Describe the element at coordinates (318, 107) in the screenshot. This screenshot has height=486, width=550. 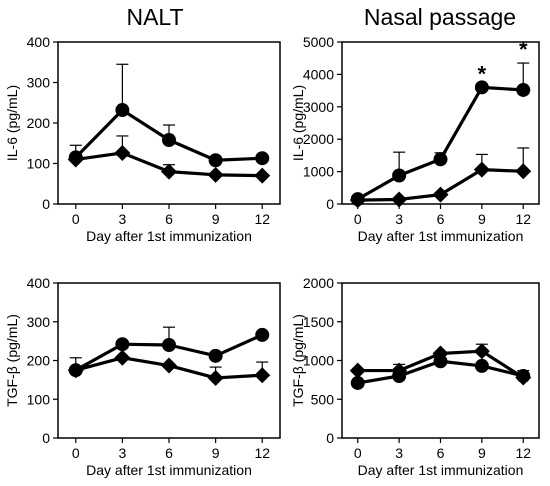
I see `y-tick-label: 3000` at that location.